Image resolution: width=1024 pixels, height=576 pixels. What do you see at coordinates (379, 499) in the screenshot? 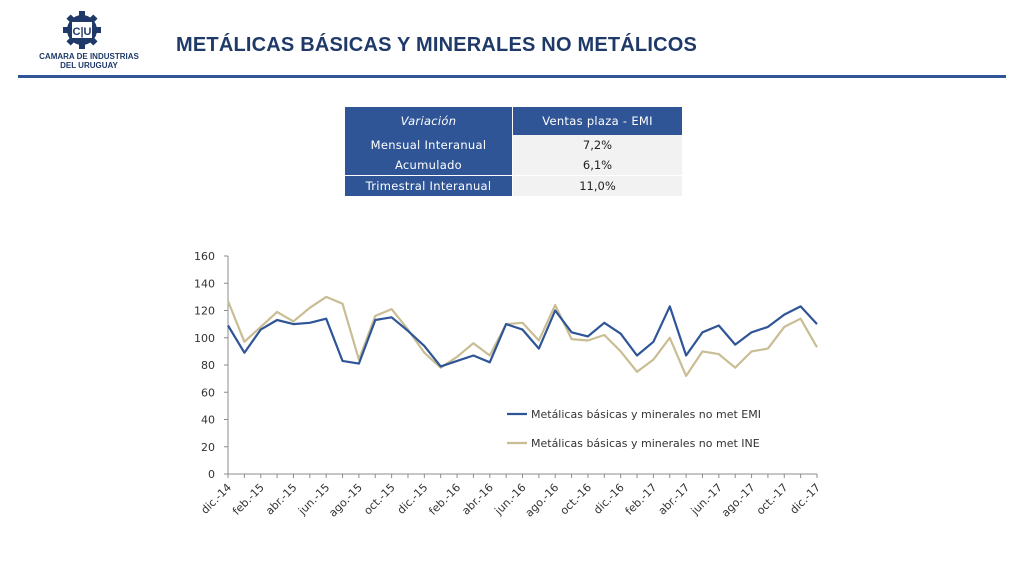
I see `x-tick-label: oct.-15` at bounding box center [379, 499].